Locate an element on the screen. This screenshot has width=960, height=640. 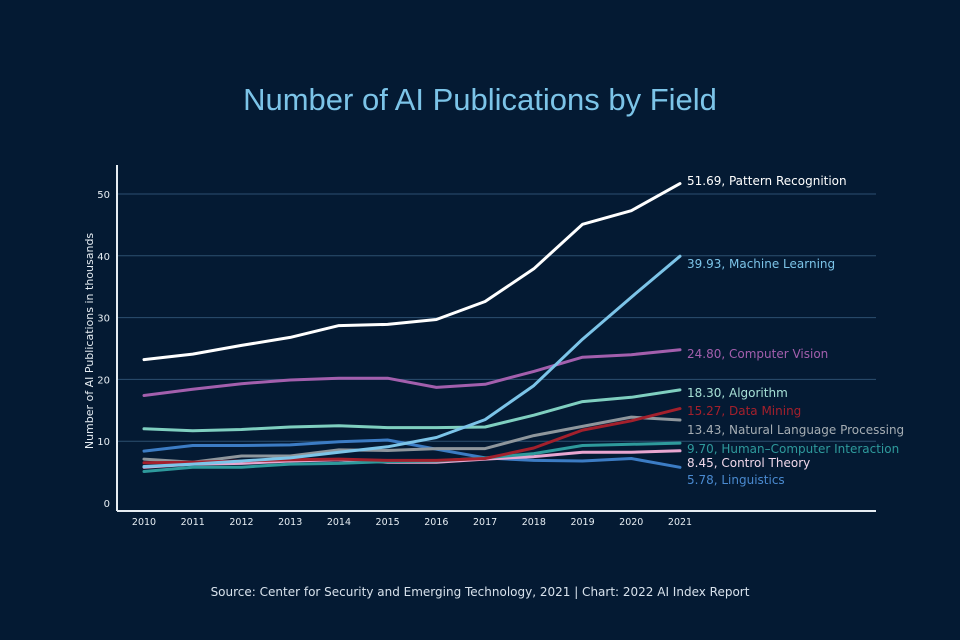
series-line-computer-vision is located at coordinates (412, 372).